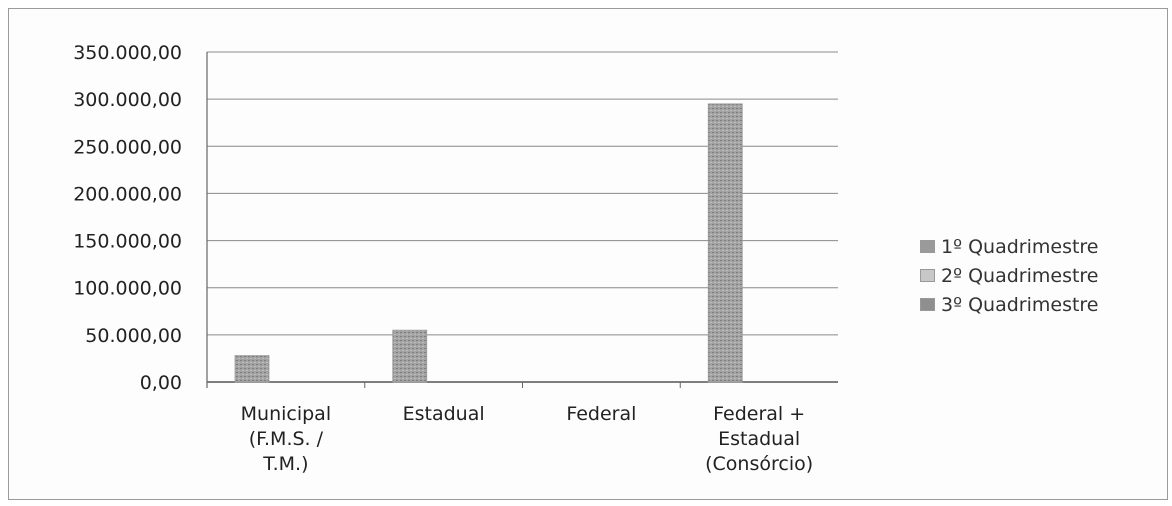 This screenshot has width=1172, height=506. Describe the element at coordinates (1020, 246) in the screenshot. I see `legend-label-1: 1º Quadrimestre` at that location.